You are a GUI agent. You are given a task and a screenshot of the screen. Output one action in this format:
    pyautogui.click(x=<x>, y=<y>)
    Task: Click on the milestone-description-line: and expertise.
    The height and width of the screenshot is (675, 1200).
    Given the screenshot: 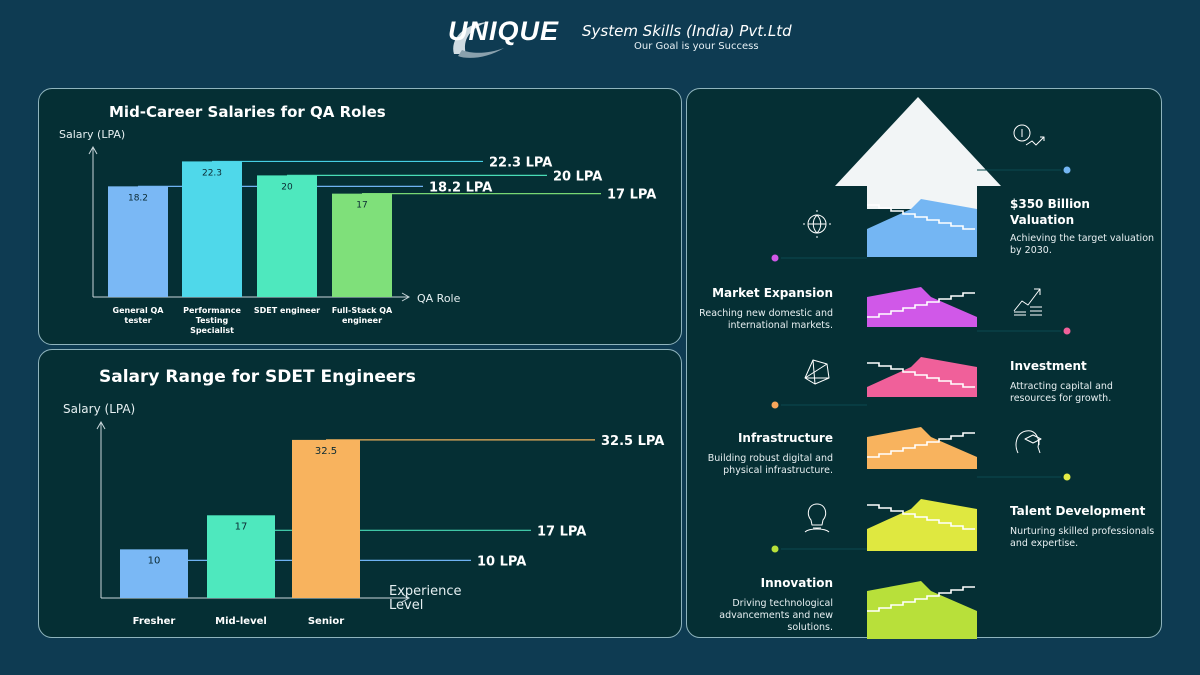 What is the action you would take?
    pyautogui.click(x=1044, y=543)
    